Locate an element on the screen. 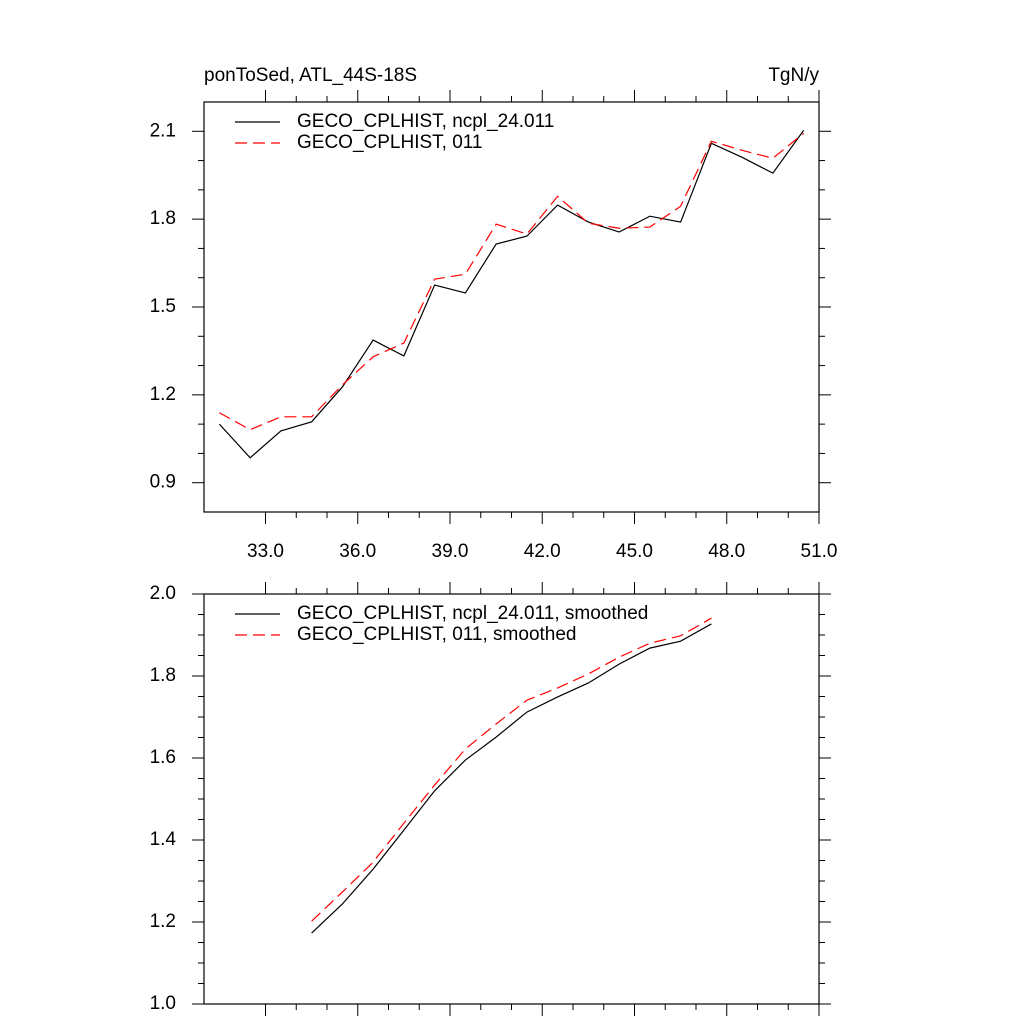  x-tick-label: 51.0 is located at coordinates (819, 551).